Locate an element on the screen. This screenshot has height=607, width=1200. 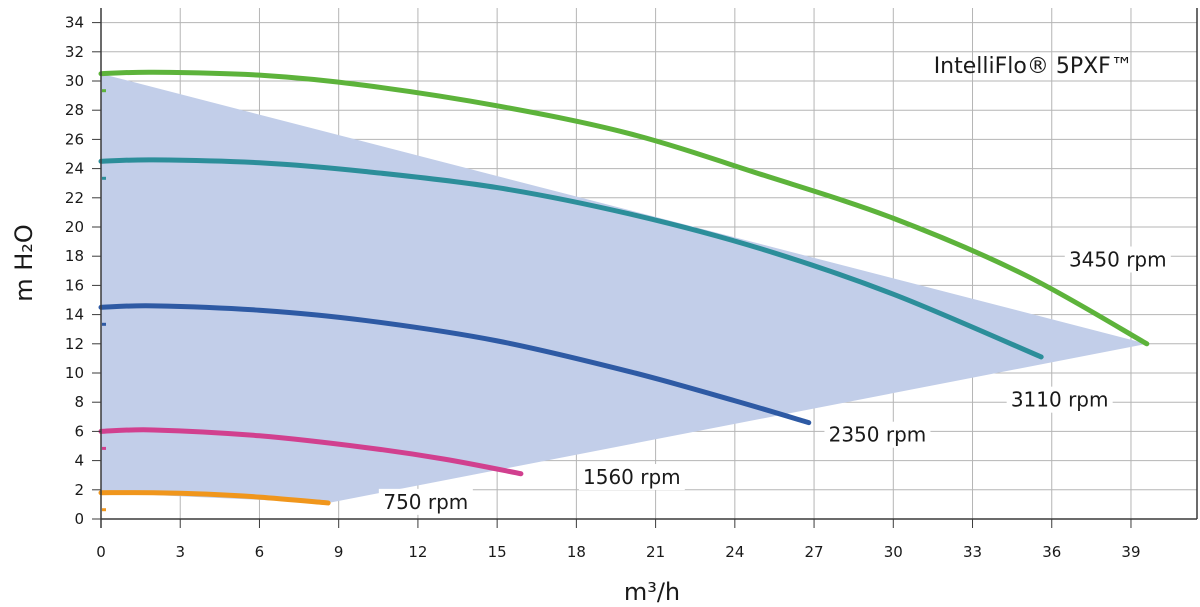
y-tick-label: 16 is located at coordinates (74, 285).